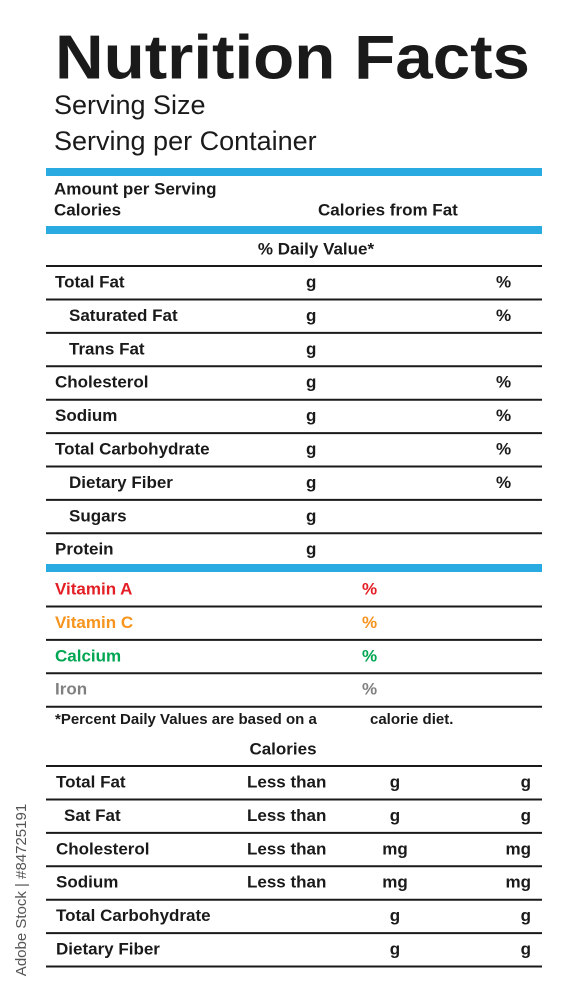 The height and width of the screenshot is (1000, 588). I want to click on vitamin-name: Vitamin C, so click(94, 622).